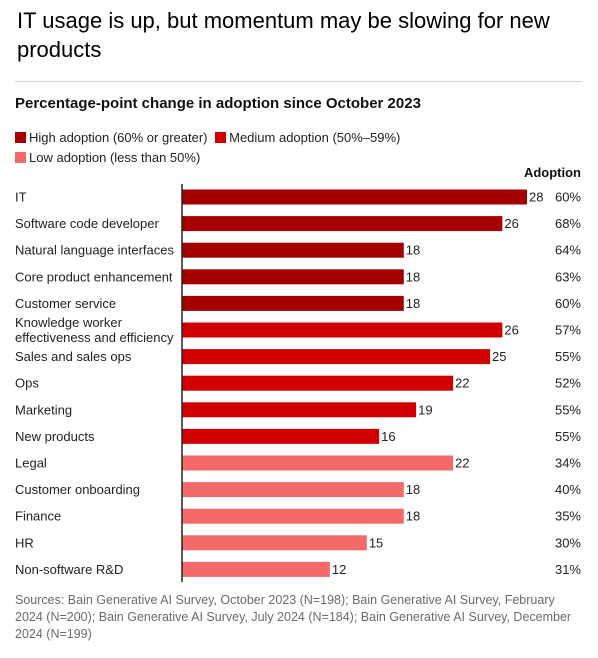  What do you see at coordinates (27, 383) in the screenshot?
I see `category-label: Ops` at bounding box center [27, 383].